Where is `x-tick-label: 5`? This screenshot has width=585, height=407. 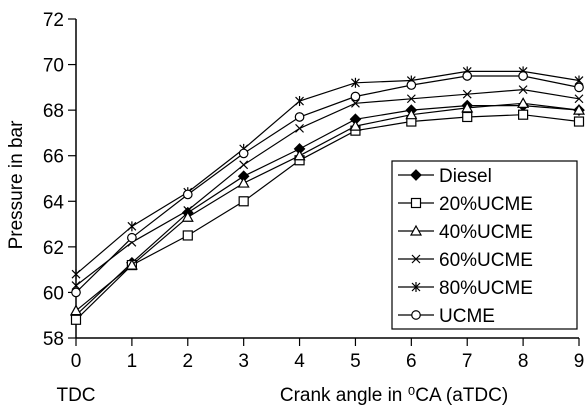
x-tick-label: 5 is located at coordinates (355, 361).